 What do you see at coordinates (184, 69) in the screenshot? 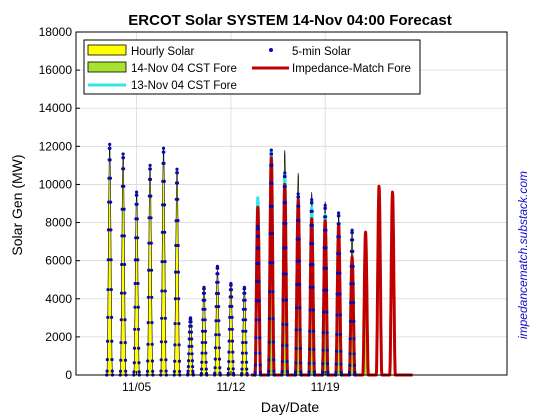
I see `legend-label-14nov: 14-Nov 04 CST Fore` at bounding box center [184, 69].